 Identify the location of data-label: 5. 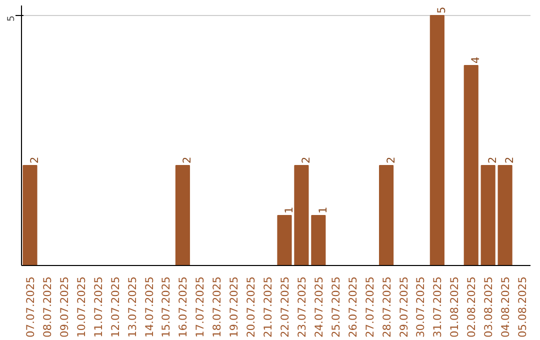
(441, 10).